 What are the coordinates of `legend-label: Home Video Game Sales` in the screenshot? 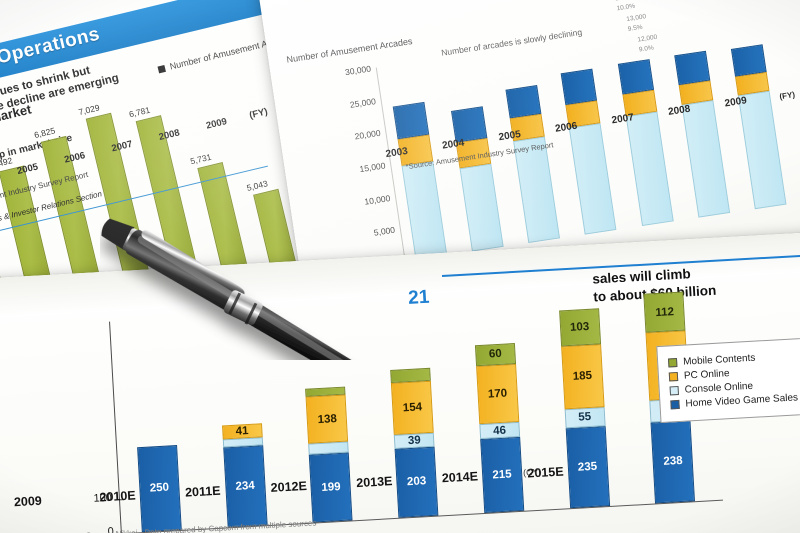 It's located at (742, 401).